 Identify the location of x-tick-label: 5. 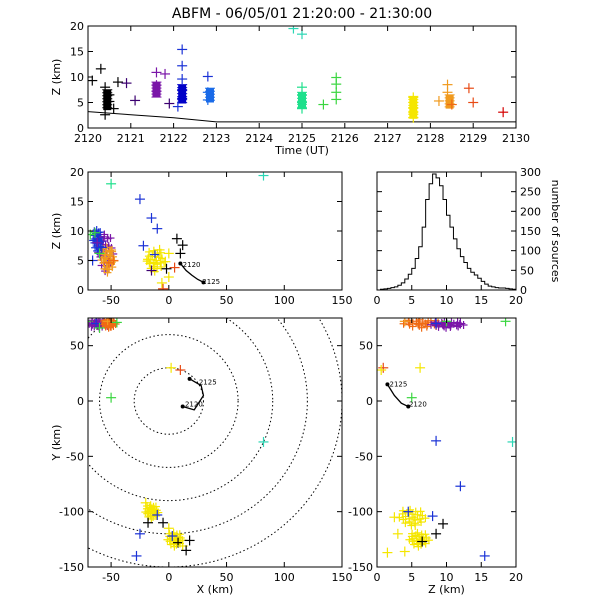
(411, 577).